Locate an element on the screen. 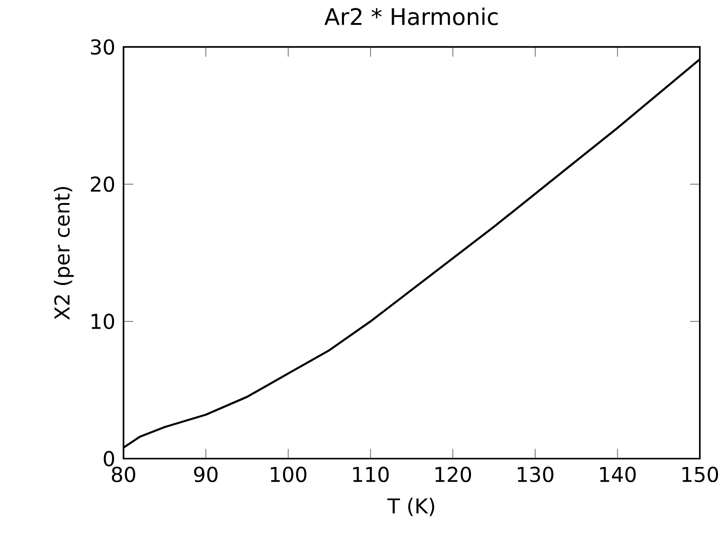 The width and height of the screenshot is (727, 533). y-axis-title: X2 (per cent) is located at coordinates (64, 253).